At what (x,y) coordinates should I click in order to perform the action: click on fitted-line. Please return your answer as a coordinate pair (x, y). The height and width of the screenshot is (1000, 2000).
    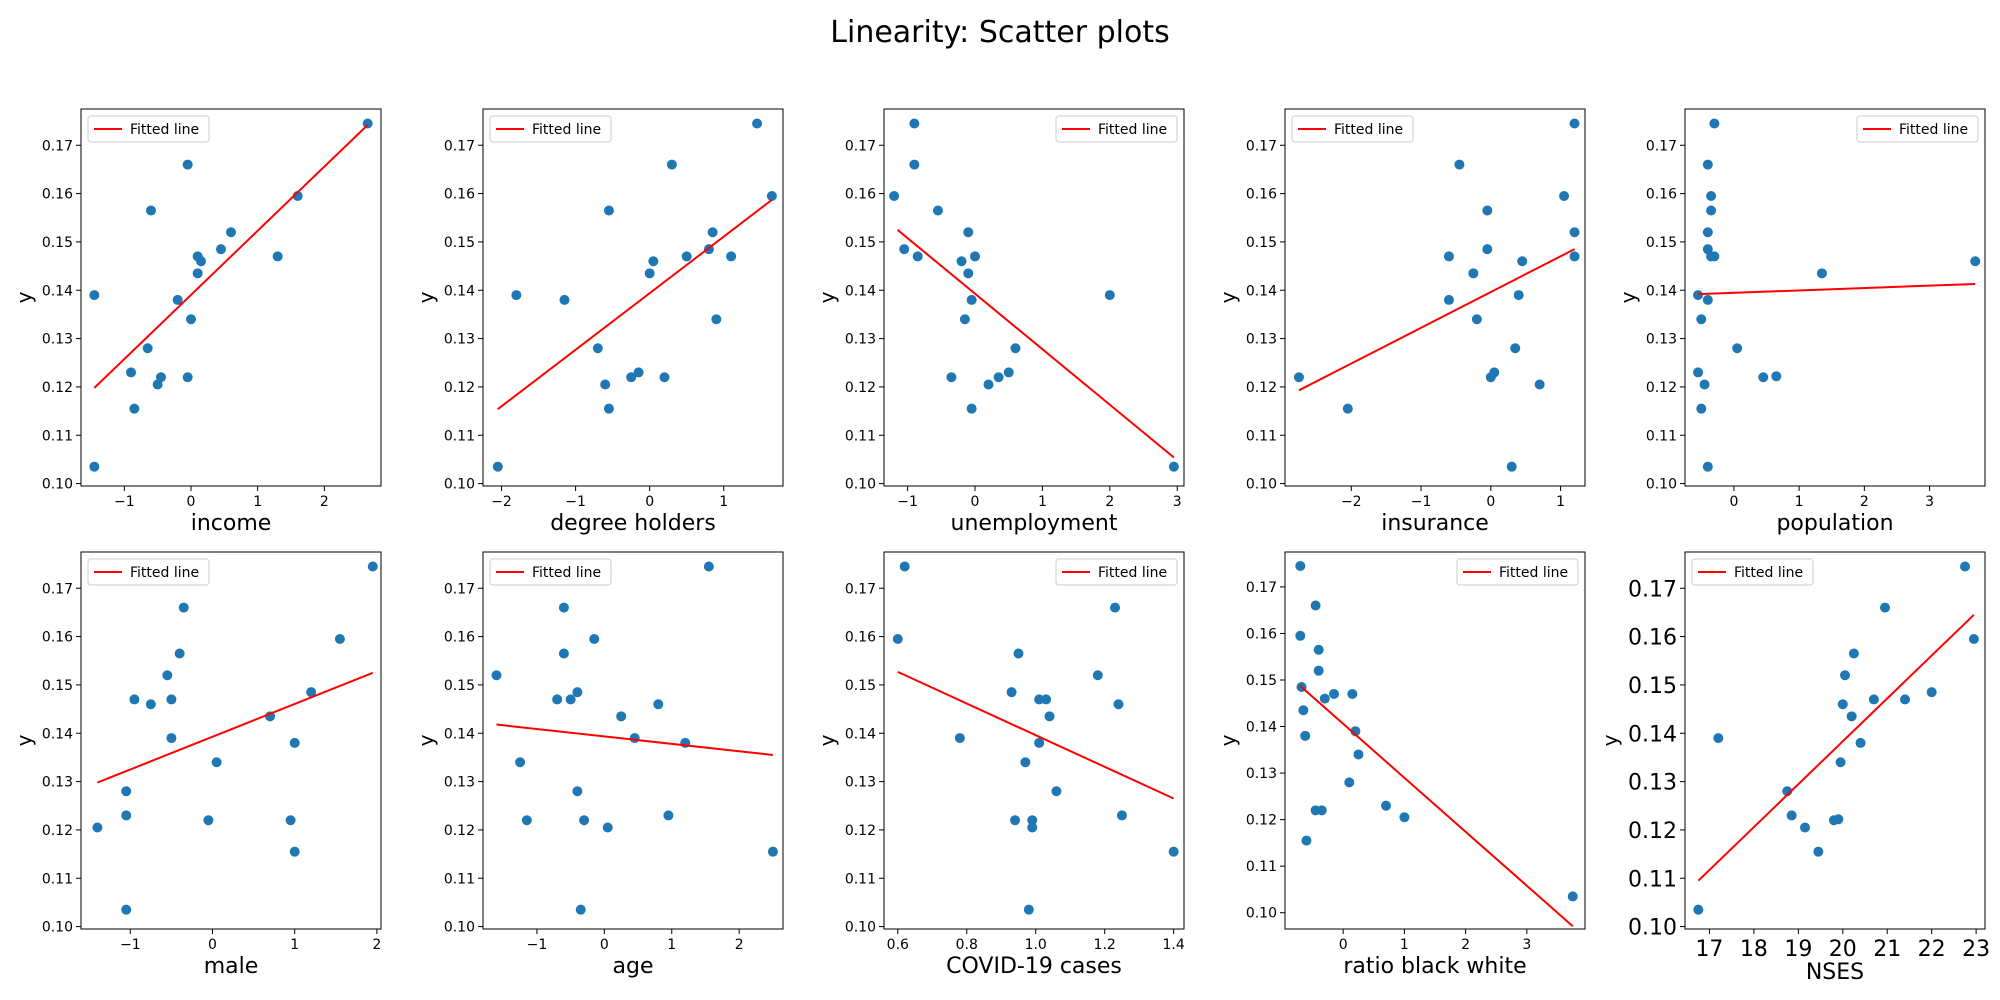
    Looking at the image, I should click on (1035, 344).